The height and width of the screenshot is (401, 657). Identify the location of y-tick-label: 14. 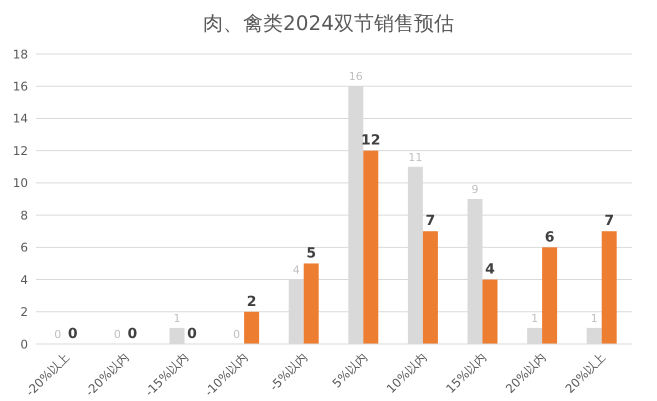
(20, 119).